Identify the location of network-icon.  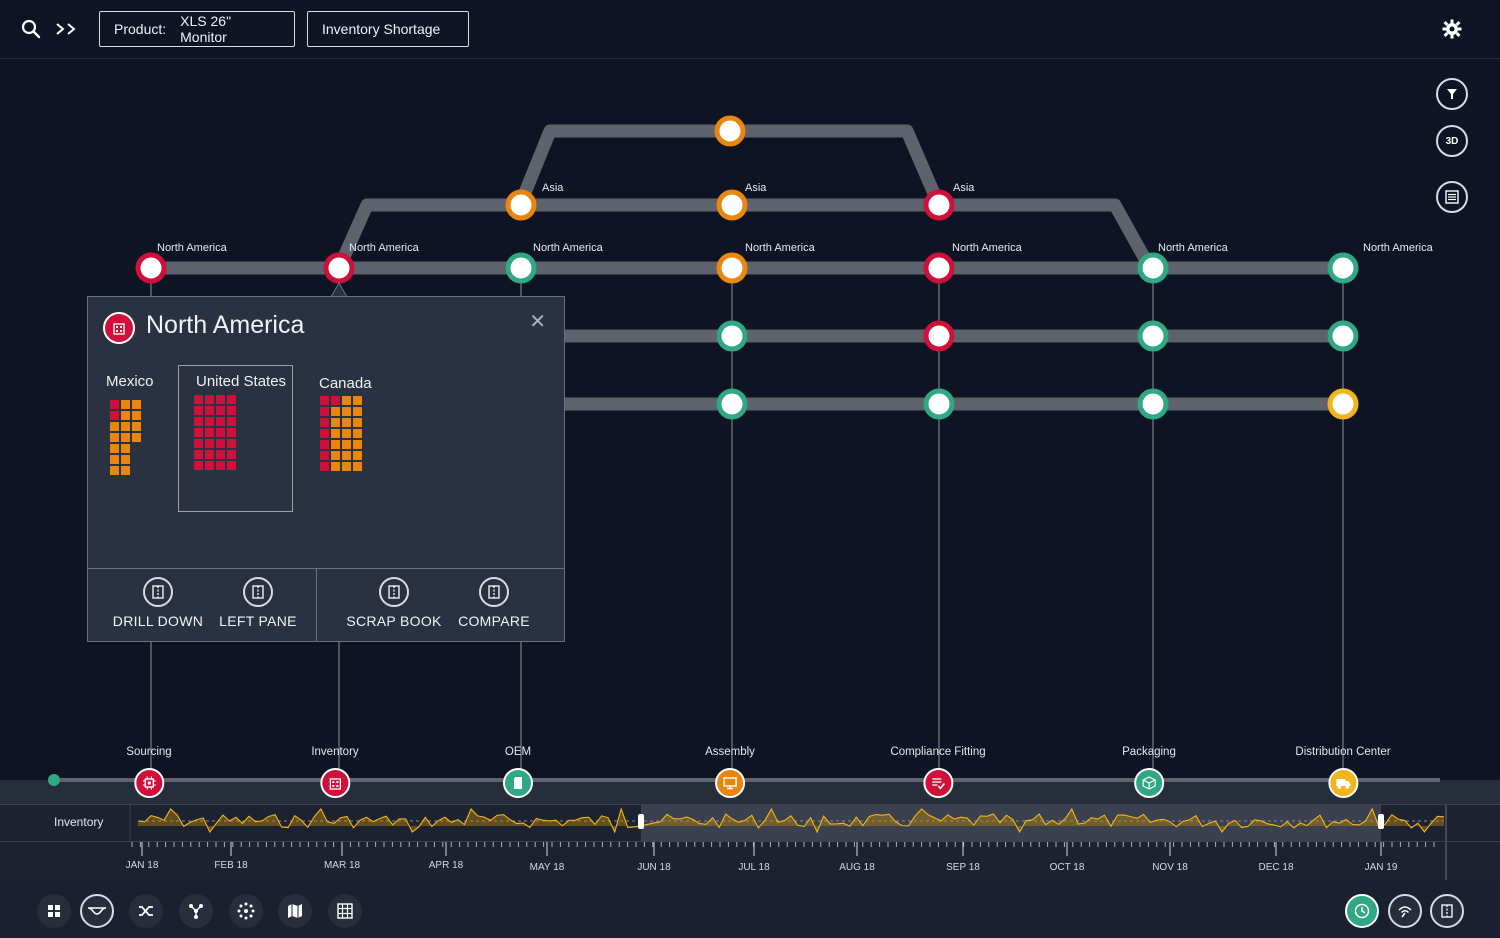
(196, 911).